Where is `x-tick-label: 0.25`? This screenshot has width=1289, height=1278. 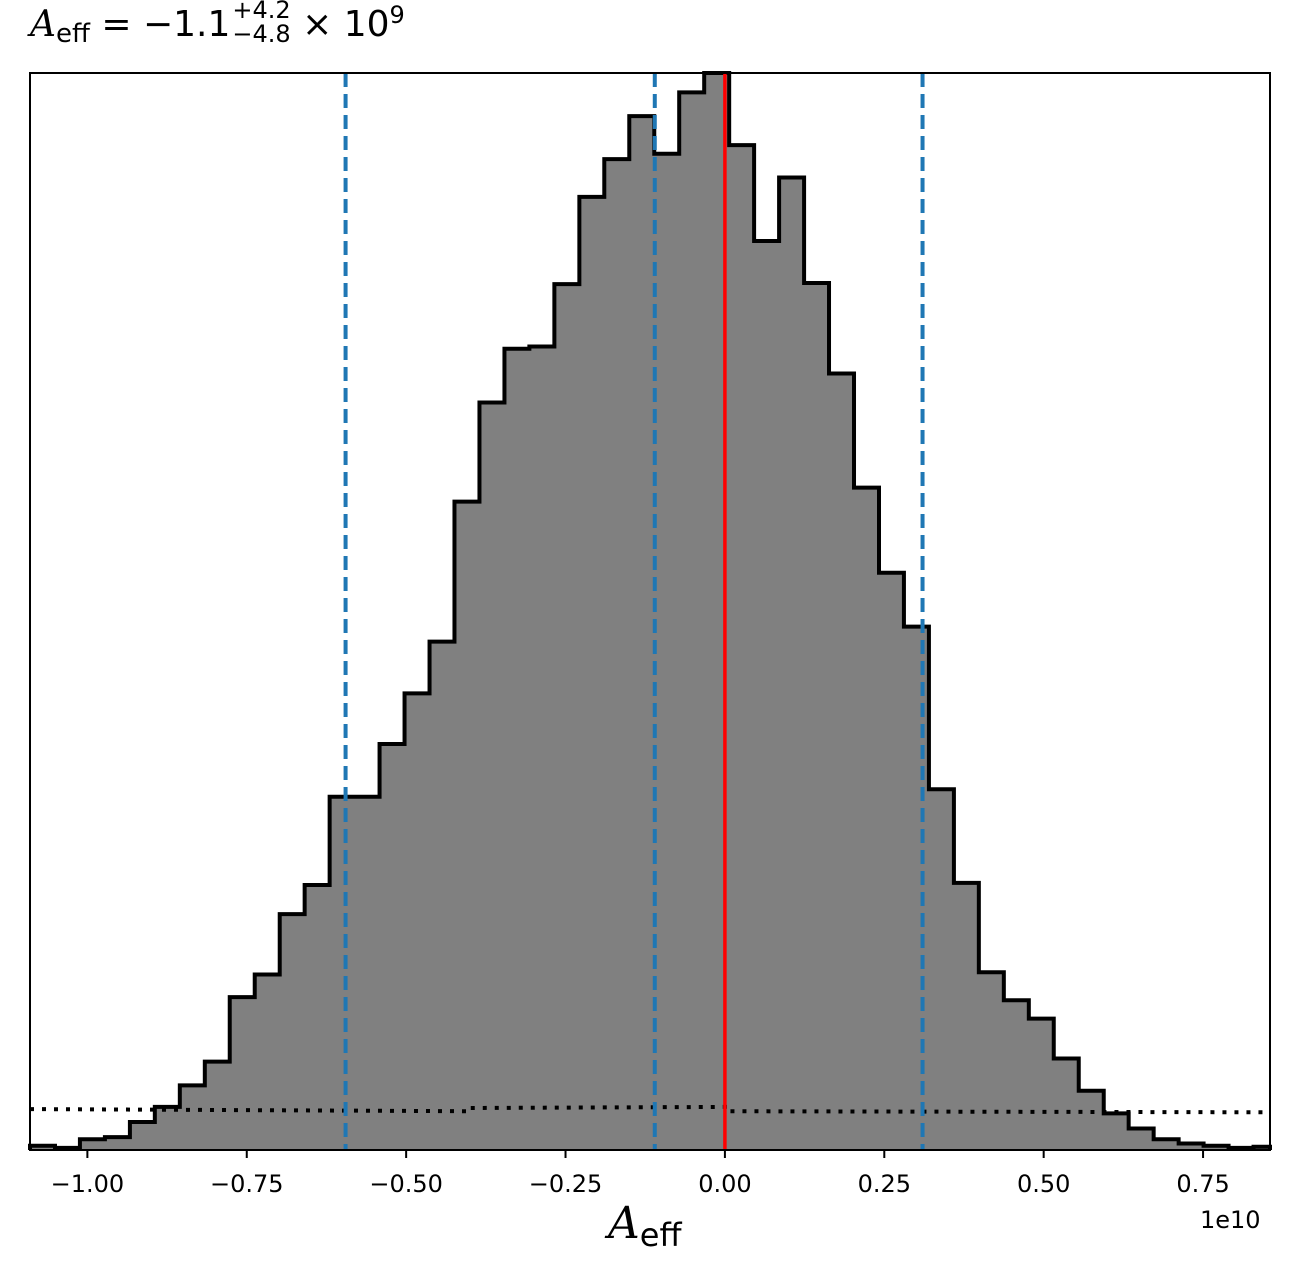
x-tick-label: 0.25 is located at coordinates (884, 1184).